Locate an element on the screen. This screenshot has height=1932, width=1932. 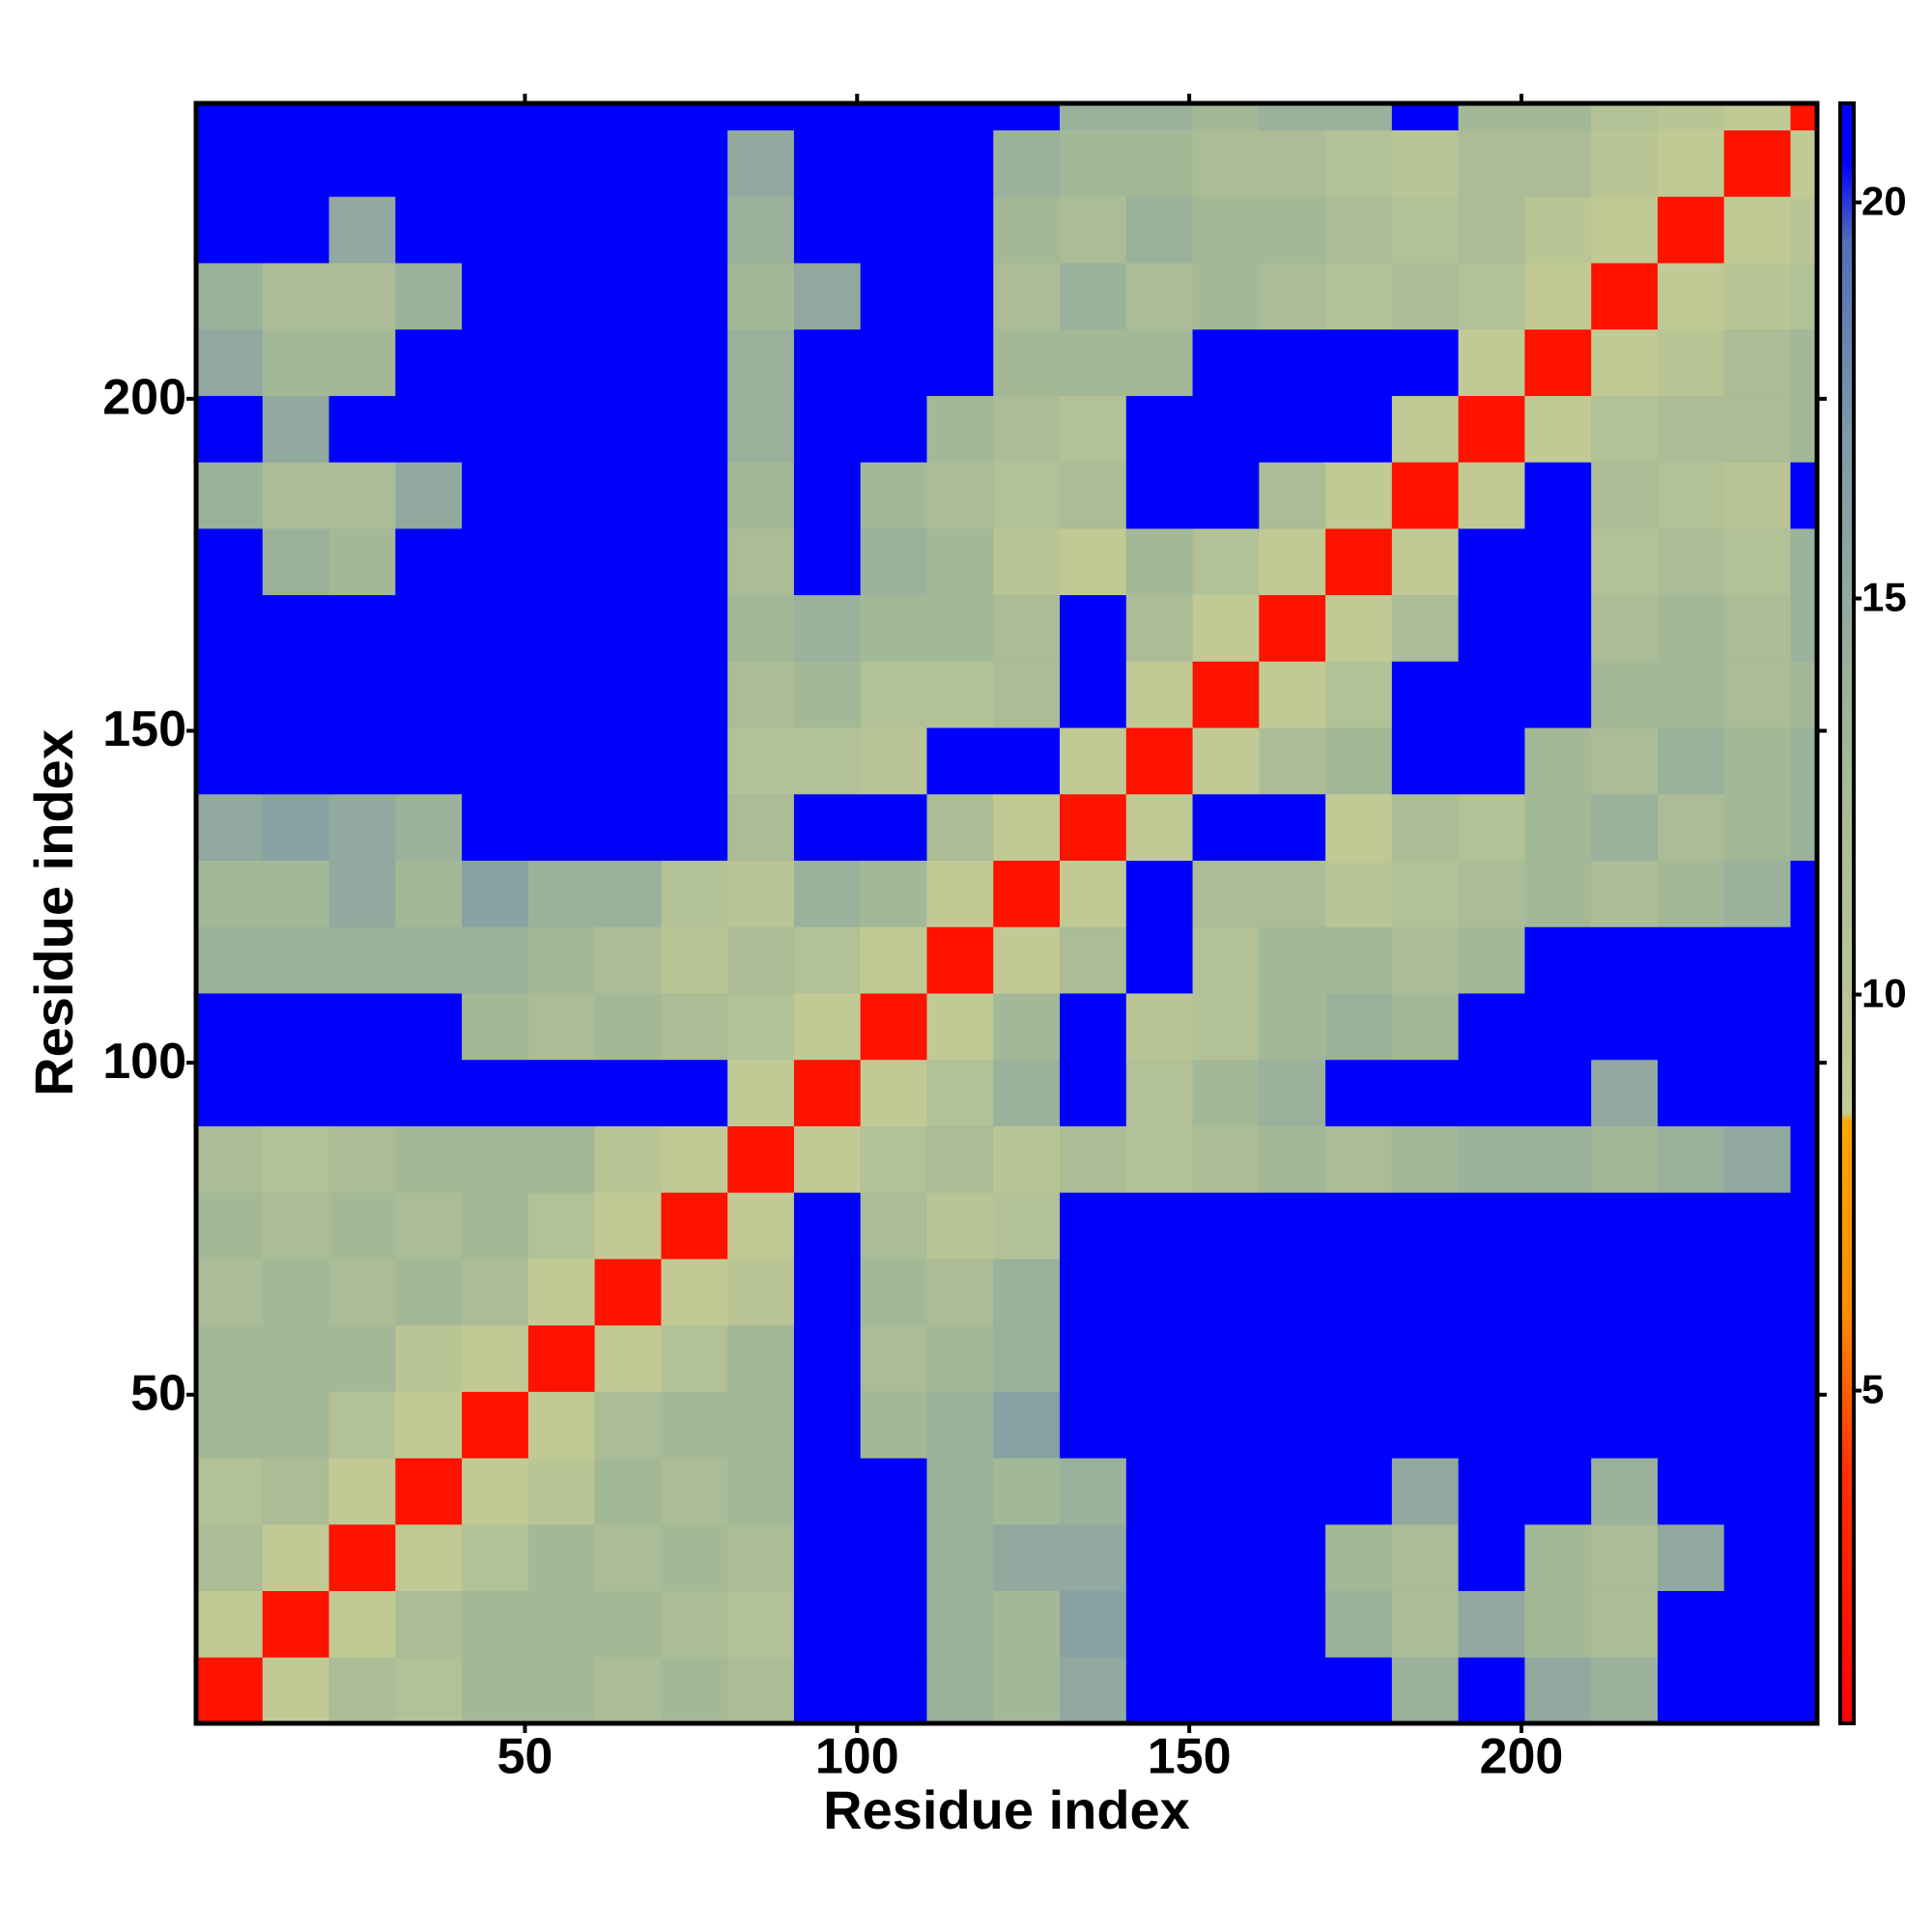
colorbar-tick-label: 20 is located at coordinates (1884, 201).